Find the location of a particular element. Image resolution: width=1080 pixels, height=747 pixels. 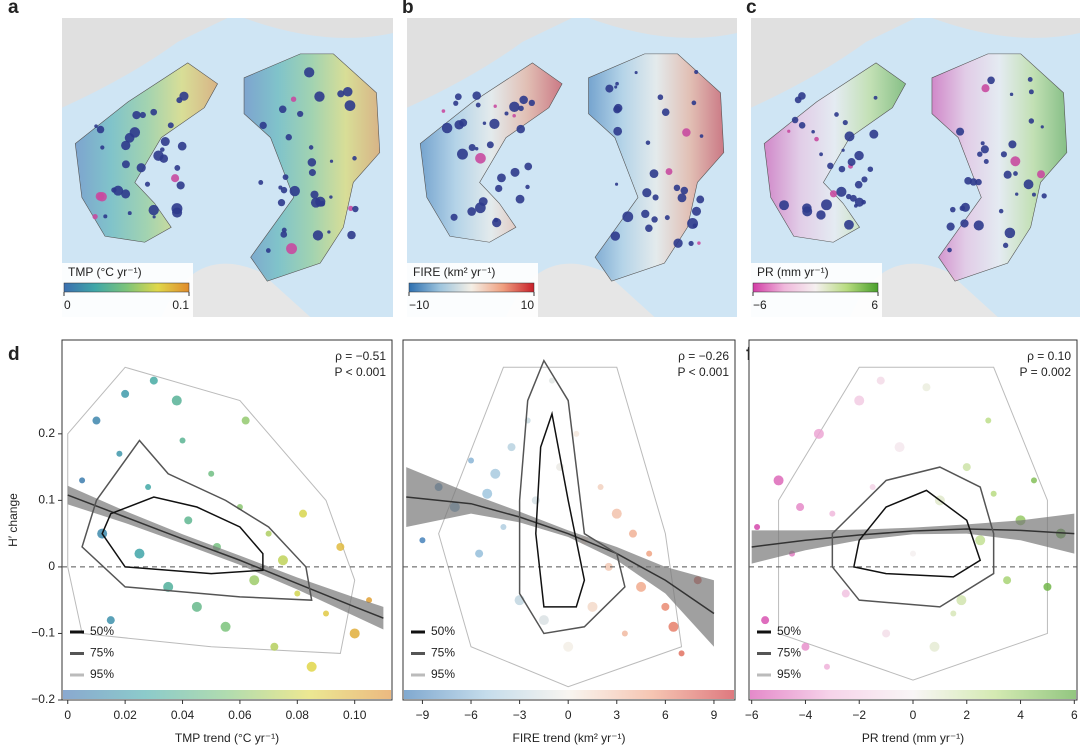

panel-letter: c is located at coordinates (751, 9).